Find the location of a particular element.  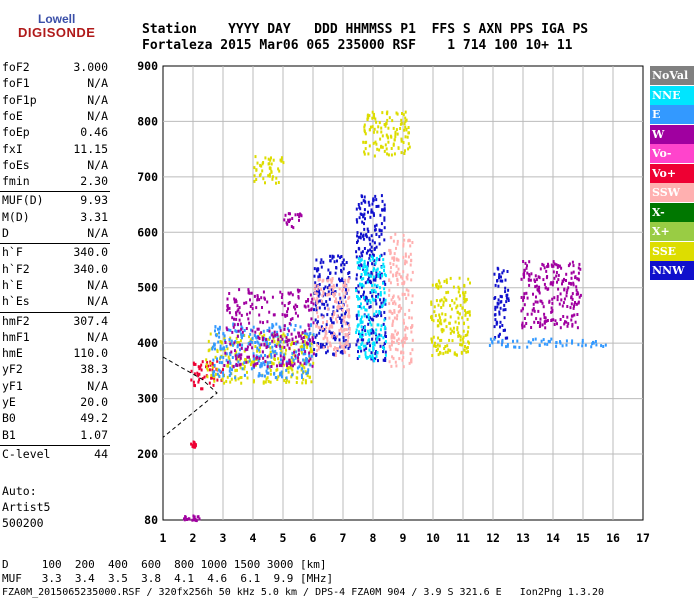

x-tick-label: 8 is located at coordinates (373, 538).